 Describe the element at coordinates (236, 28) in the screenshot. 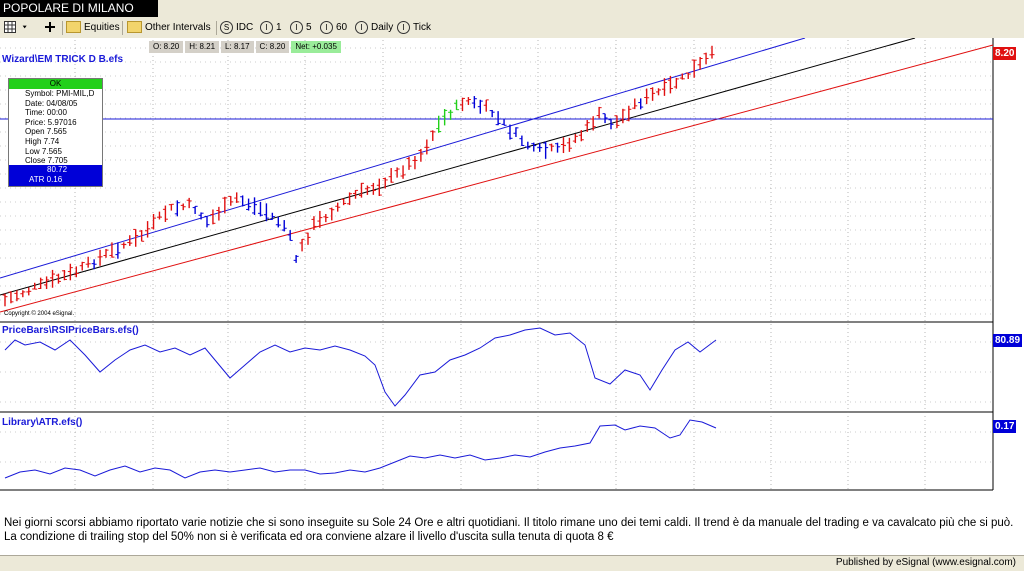

I see `interval-button-idc: S IDC` at that location.